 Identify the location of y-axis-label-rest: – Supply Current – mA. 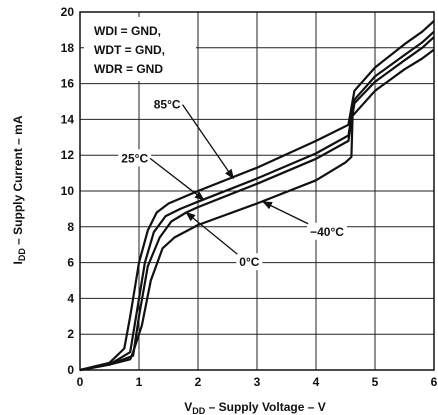
(18, 181).